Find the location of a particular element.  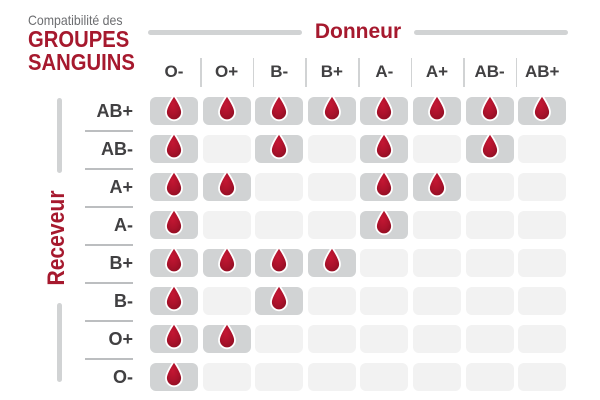

cell-B--A+ is located at coordinates (437, 301).